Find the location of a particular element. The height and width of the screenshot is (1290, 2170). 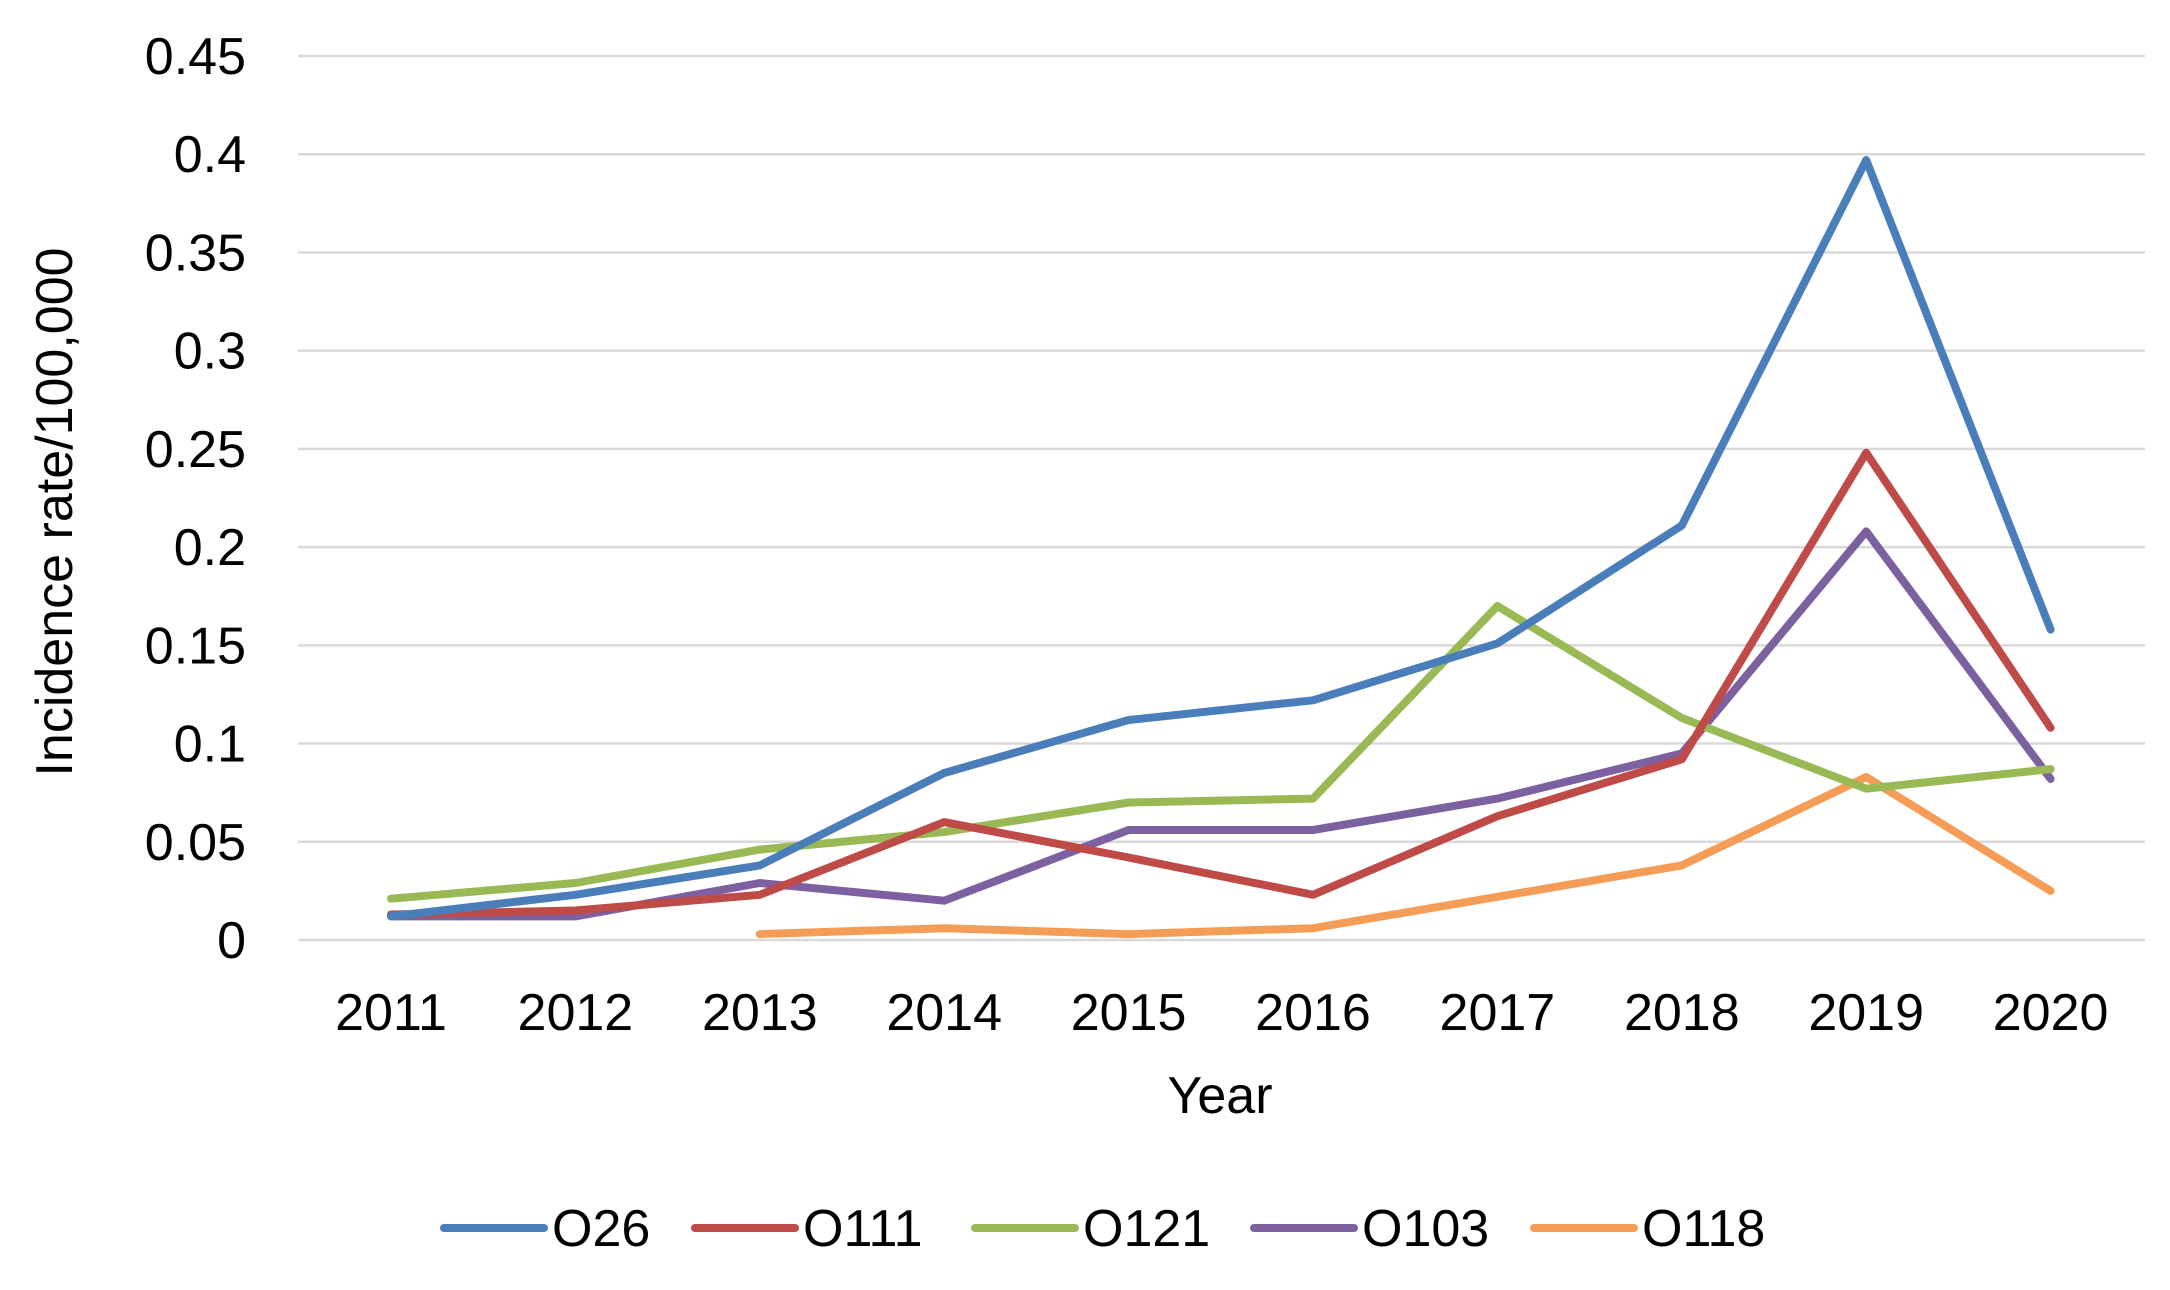

y-tick-label: 0.3 is located at coordinates (210, 352).